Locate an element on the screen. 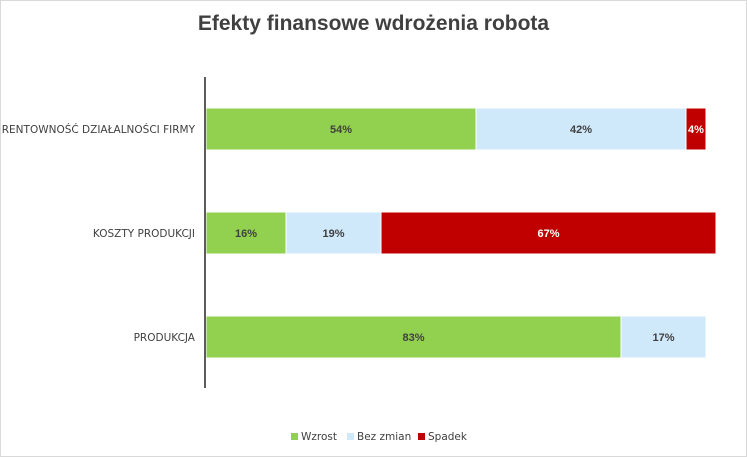 The width and height of the screenshot is (747, 457). category-label: KOSZTY PRODUKCJI is located at coordinates (144, 234).